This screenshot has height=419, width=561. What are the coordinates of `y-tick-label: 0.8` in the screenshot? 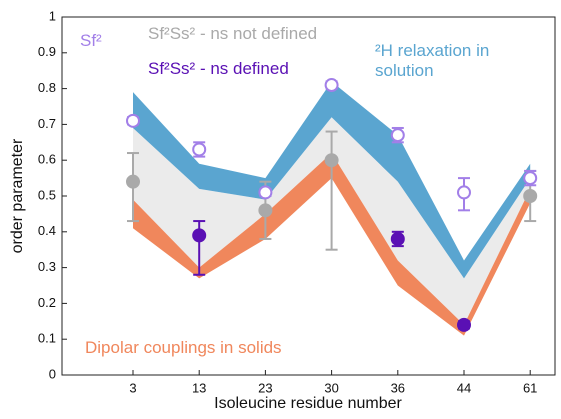 It's located at (47, 87).